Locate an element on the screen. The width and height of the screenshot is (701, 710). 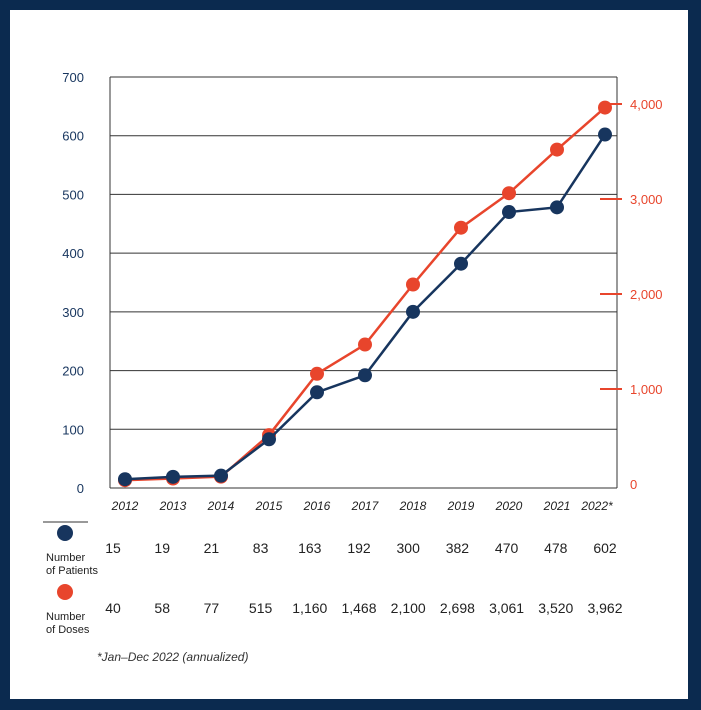
table-value: 1,160 is located at coordinates (309, 608).